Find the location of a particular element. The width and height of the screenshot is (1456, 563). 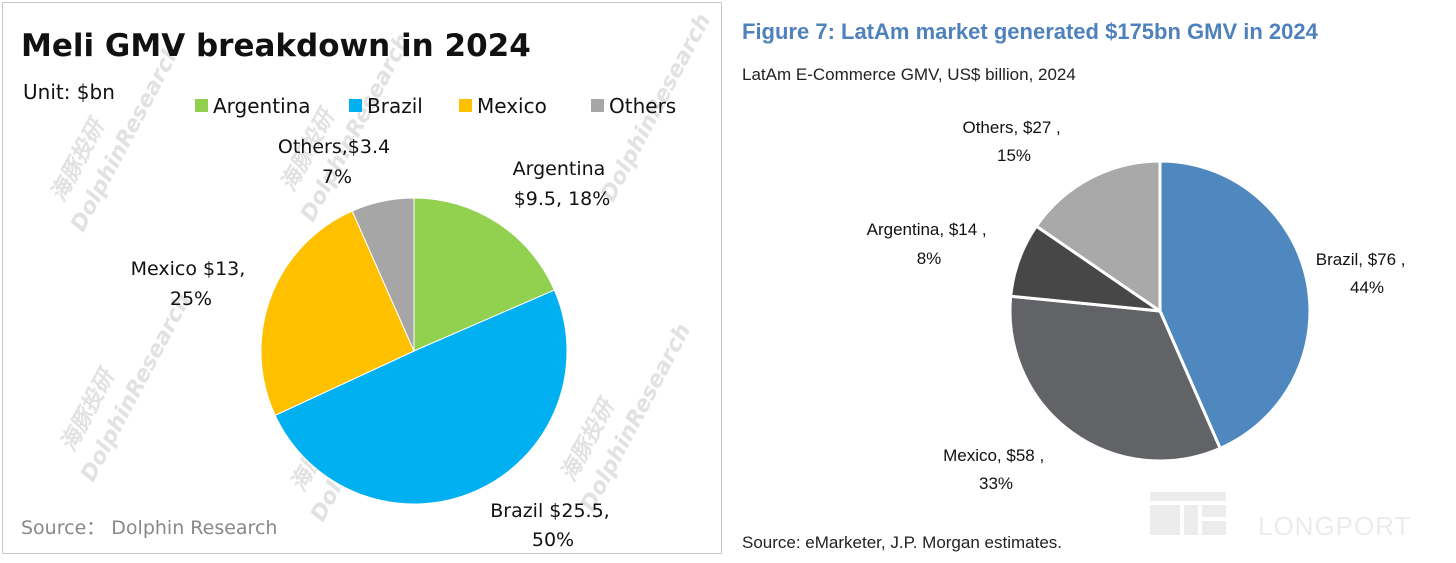

data-label-mexico: Mexico $13, 25% is located at coordinates (191, 284).